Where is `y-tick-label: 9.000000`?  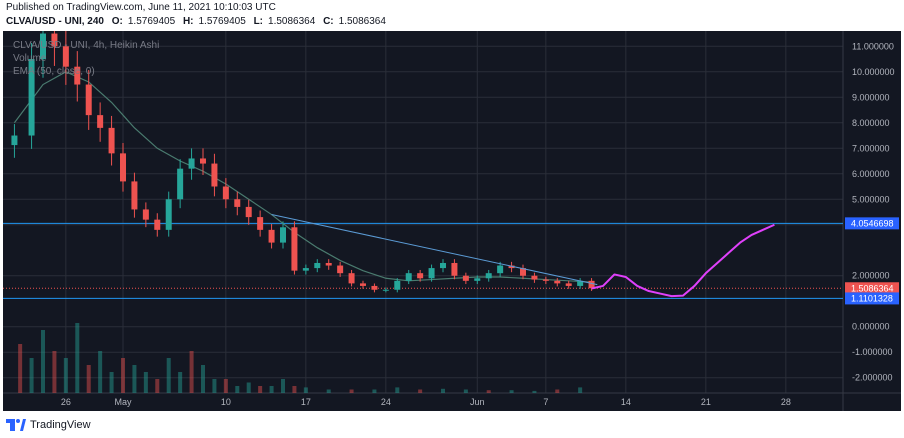
y-tick-label: 9.000000 is located at coordinates (871, 97).